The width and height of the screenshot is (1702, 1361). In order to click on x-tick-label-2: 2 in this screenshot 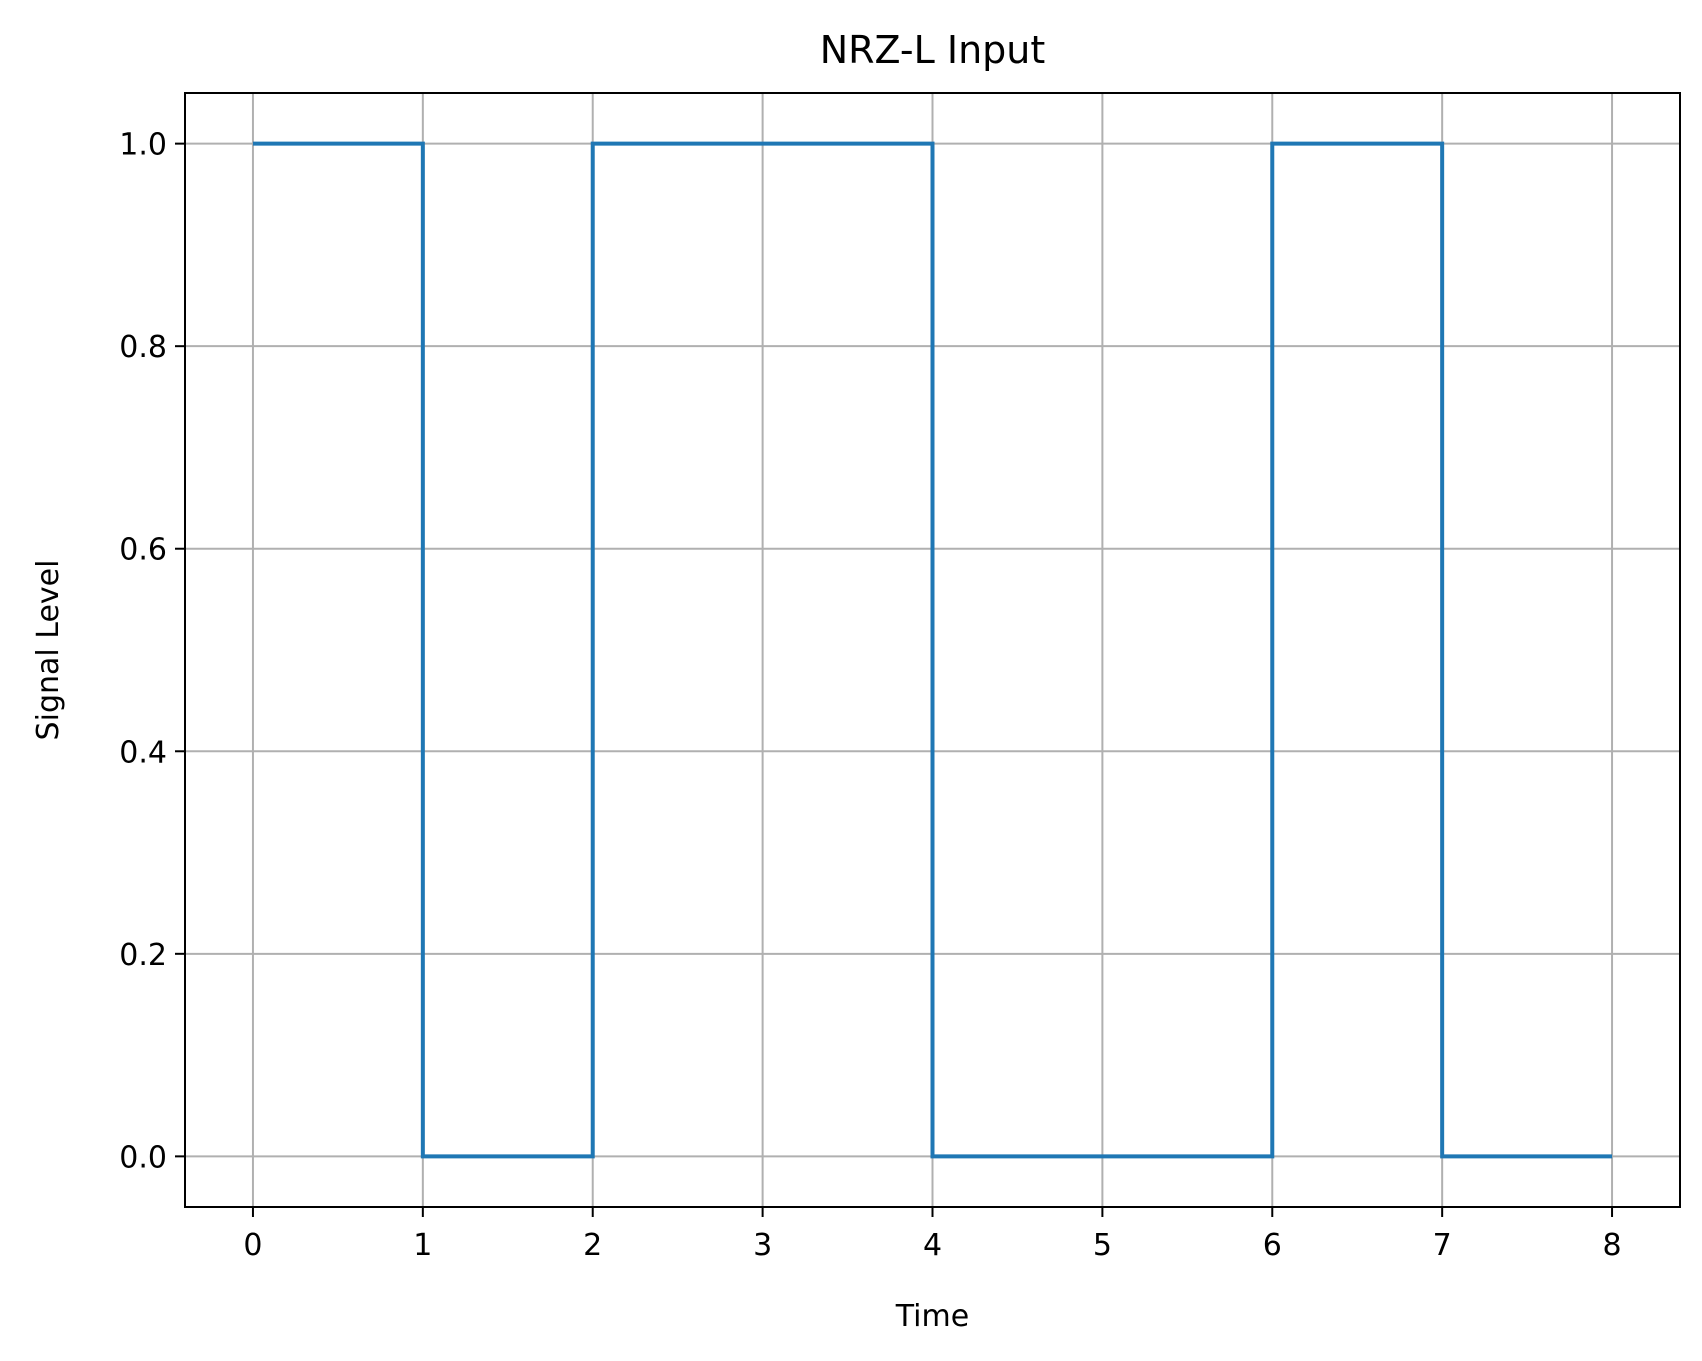, I will do `click(592, 1245)`.